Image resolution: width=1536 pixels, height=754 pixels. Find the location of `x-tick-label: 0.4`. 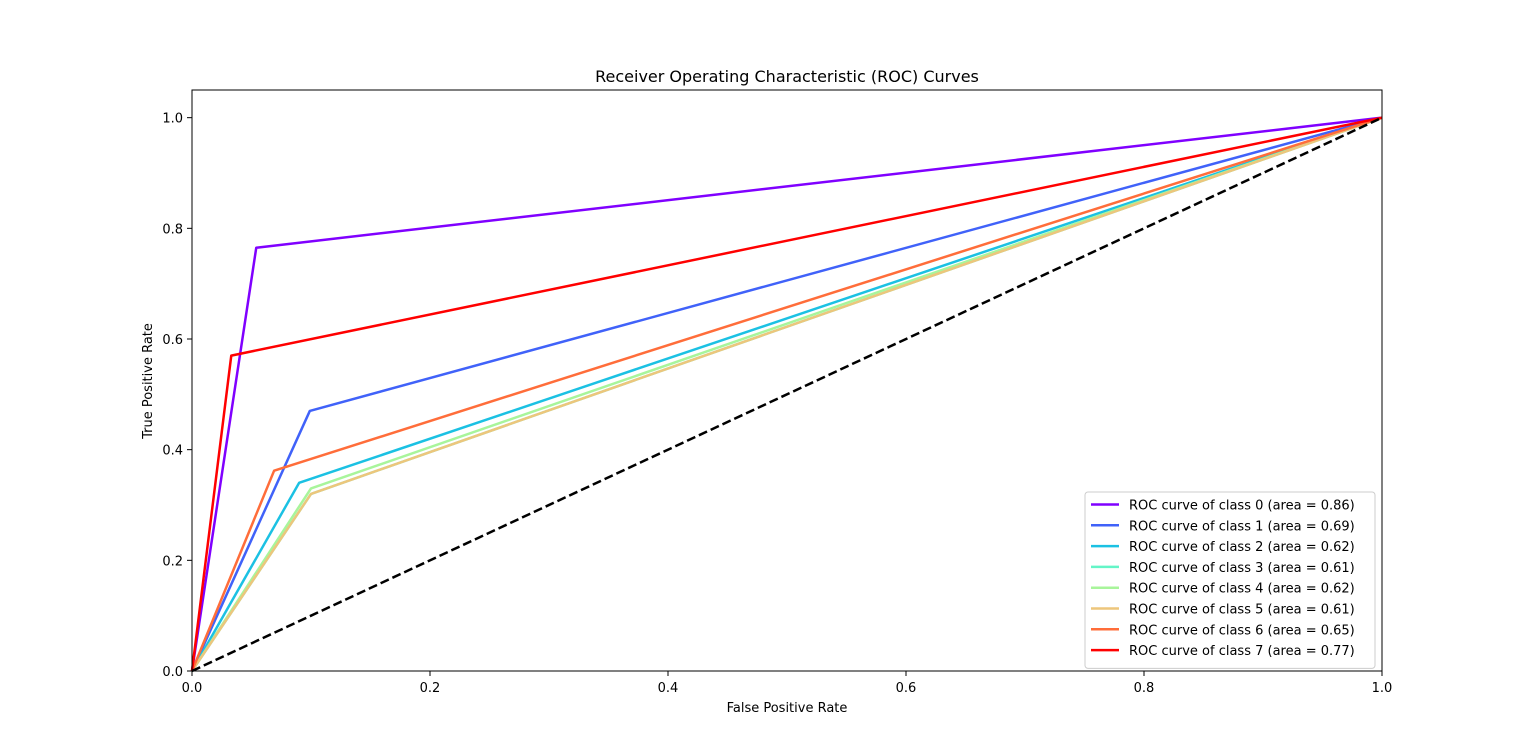

x-tick-label: 0.4 is located at coordinates (668, 688).